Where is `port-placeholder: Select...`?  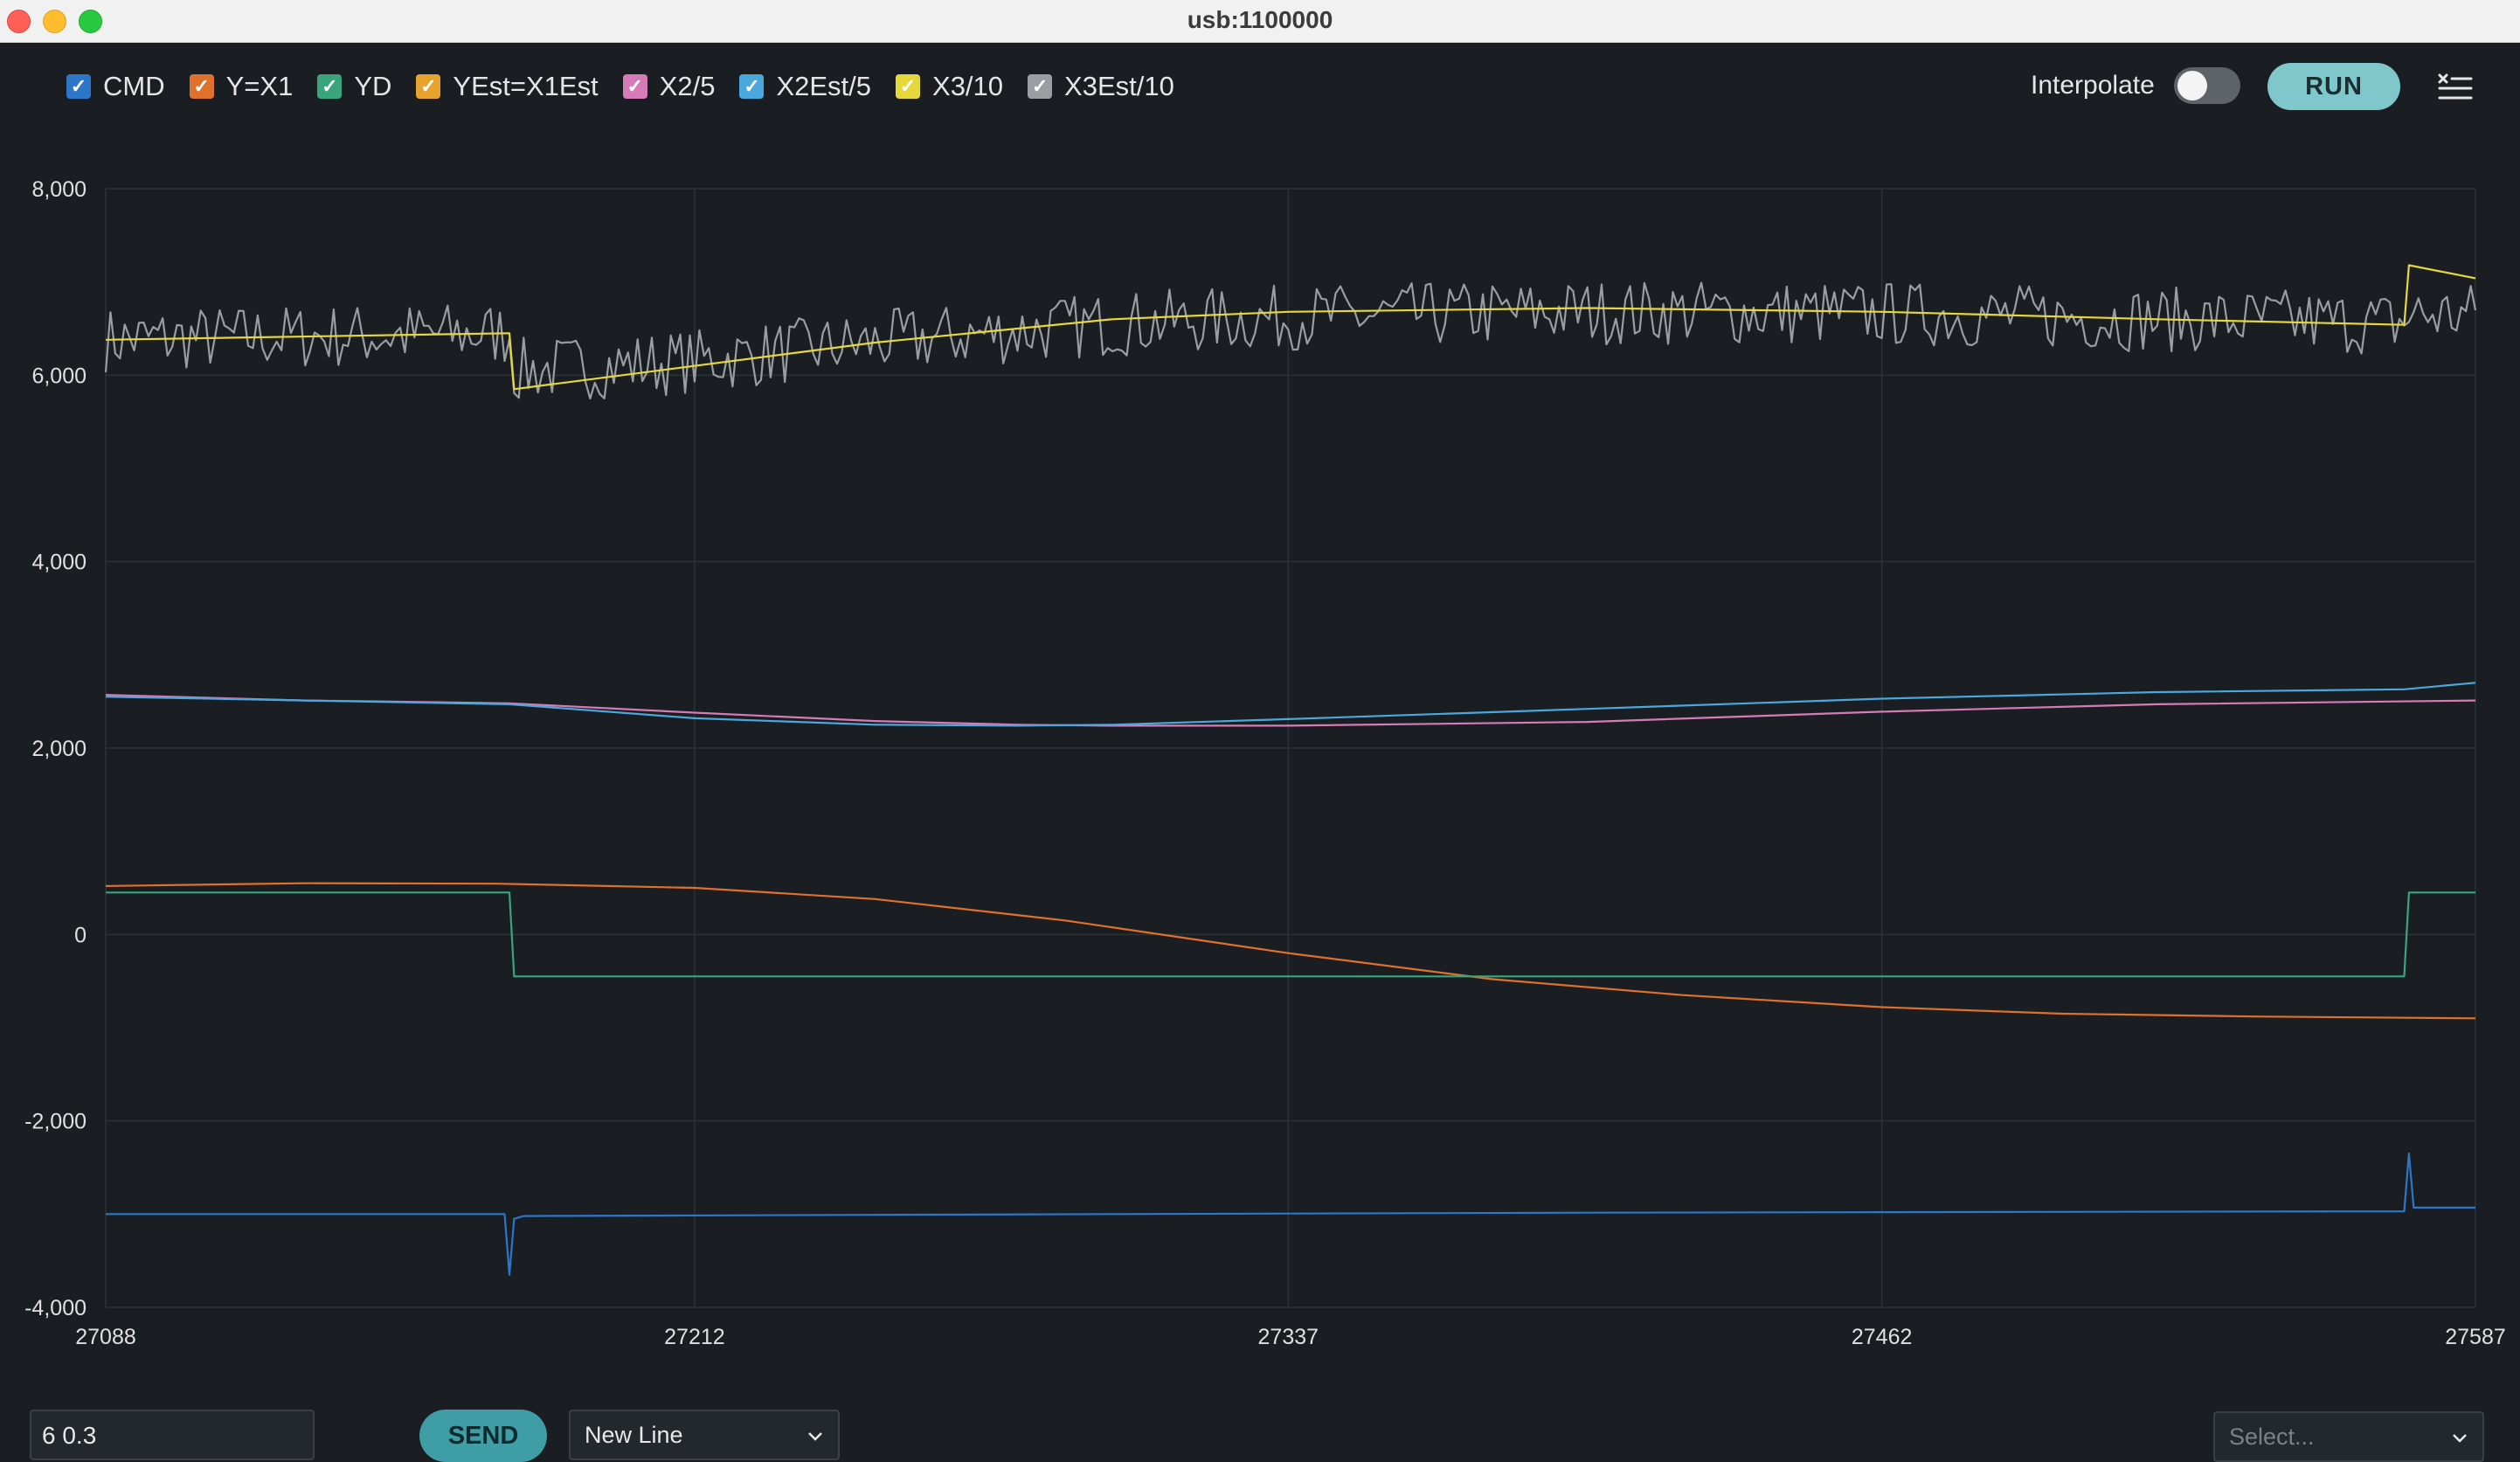
port-placeholder: Select... is located at coordinates (2272, 1436).